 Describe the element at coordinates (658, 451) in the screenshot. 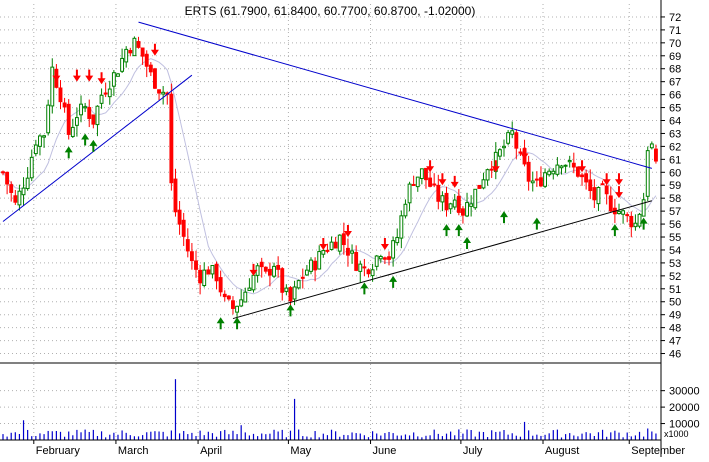

I see `month-label: September` at that location.